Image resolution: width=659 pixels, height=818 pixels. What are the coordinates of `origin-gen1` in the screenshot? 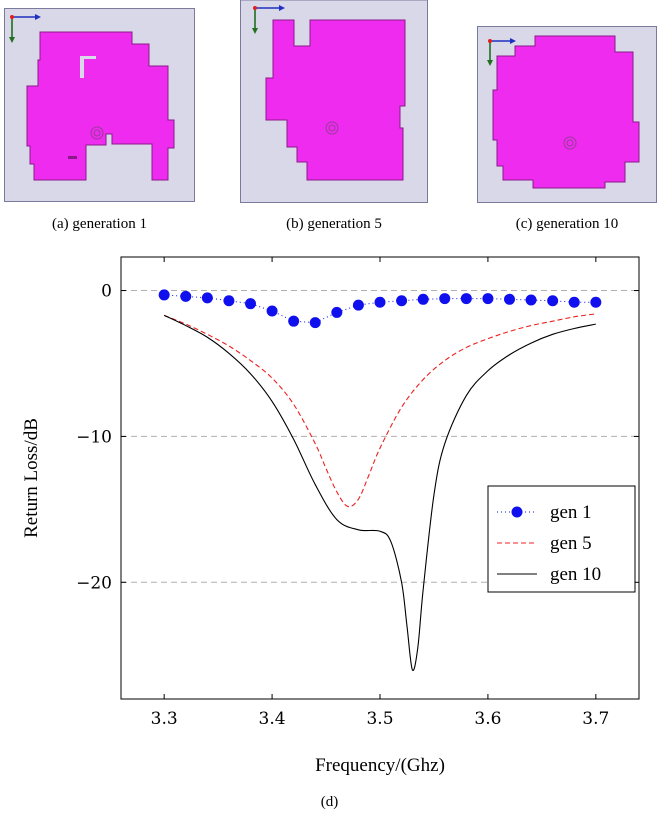 It's located at (12, 17).